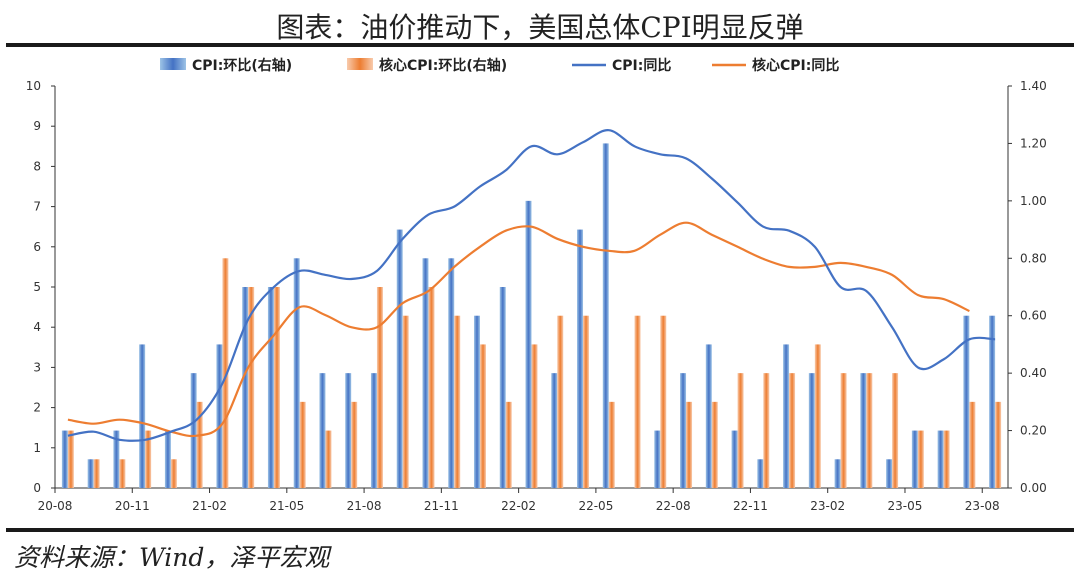 This screenshot has width=1080, height=577. I want to click on x-tick-label: 23-02, so click(827, 506).